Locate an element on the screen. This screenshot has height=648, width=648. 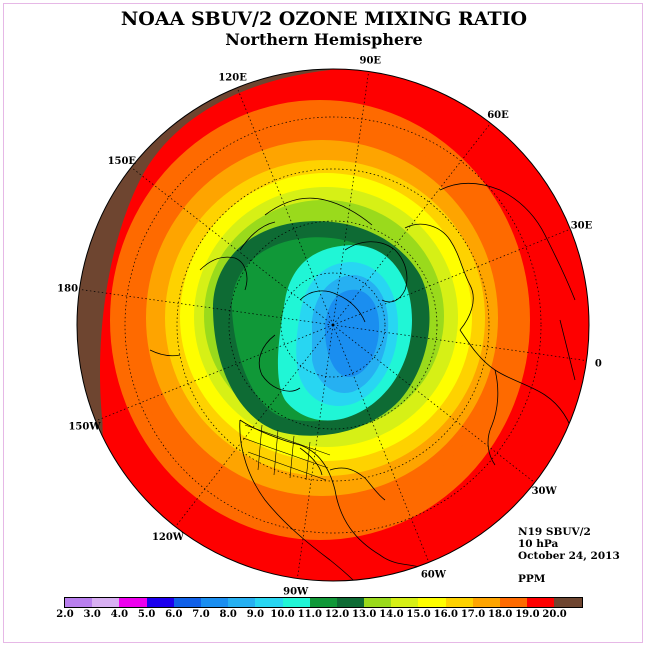
colorbar-tick-label: 8.0 is located at coordinates (228, 614).